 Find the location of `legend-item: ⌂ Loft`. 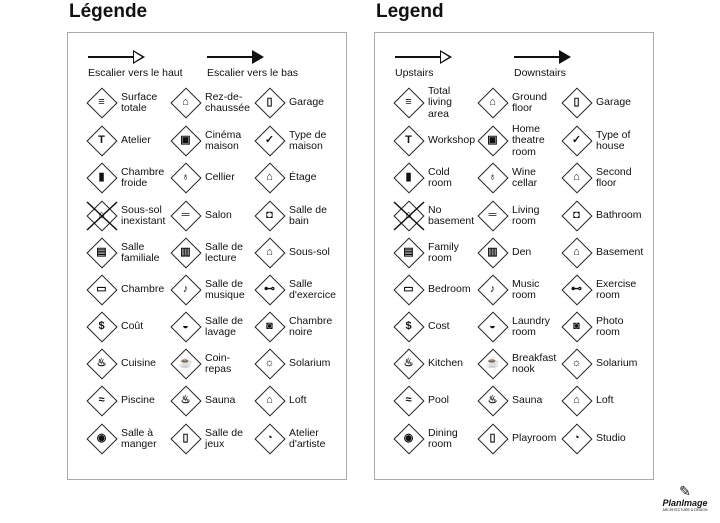

legend-item: ⌂ Loft is located at coordinates (604, 401).